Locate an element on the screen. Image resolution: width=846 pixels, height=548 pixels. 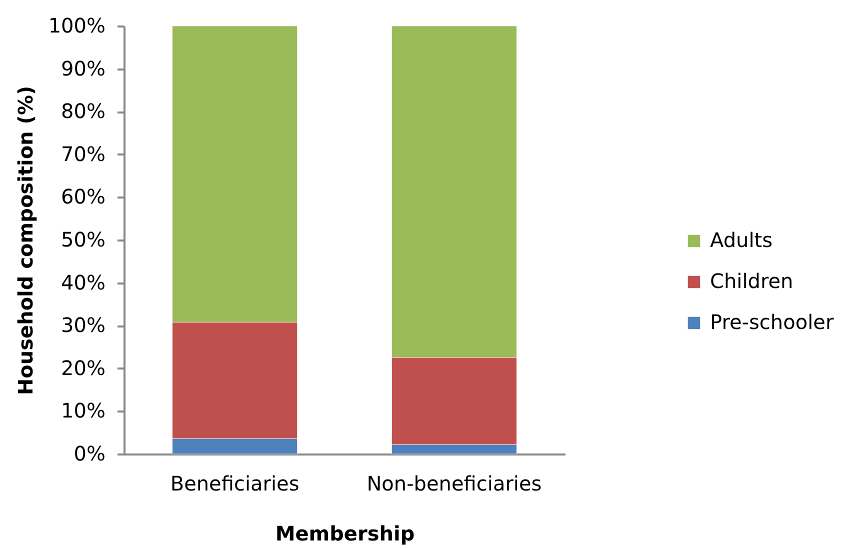
y-tick-label: 40% is located at coordinates (83, 282).